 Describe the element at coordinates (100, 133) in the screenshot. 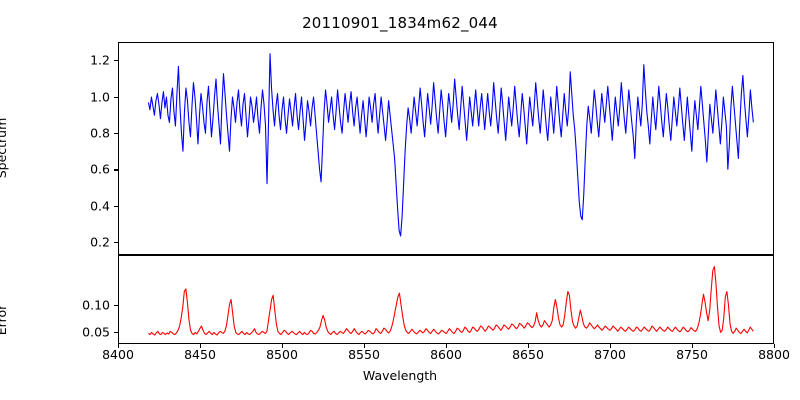

I see `y-tick-label: 0.8` at that location.